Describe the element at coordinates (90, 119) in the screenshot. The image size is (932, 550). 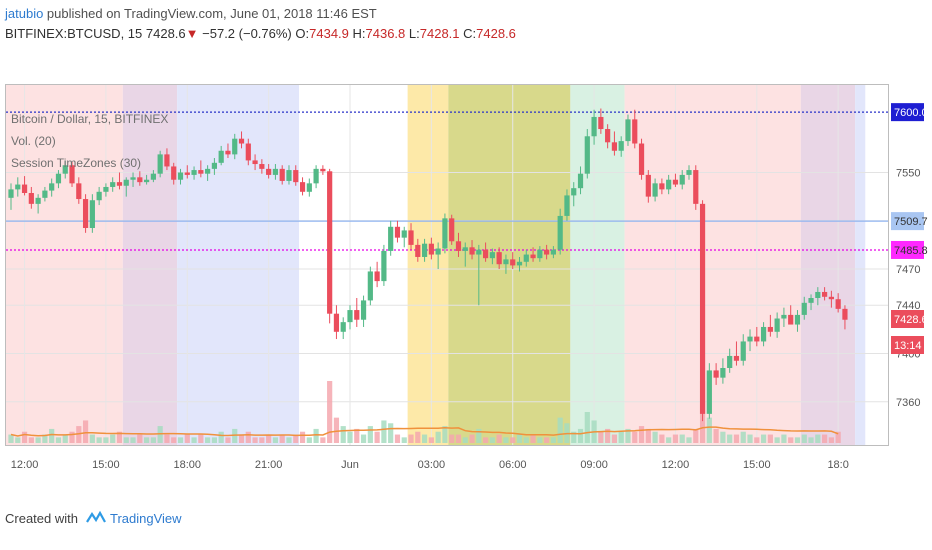
I see `chart-title: Bitcoin / Dollar, 15, BITFINEX` at that location.